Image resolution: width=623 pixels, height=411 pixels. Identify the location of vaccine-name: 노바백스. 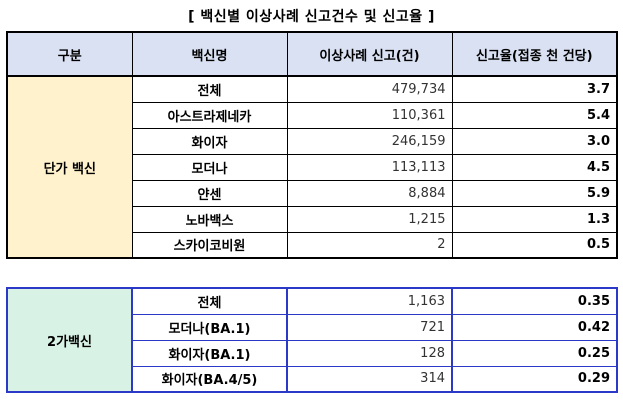
(209, 219).